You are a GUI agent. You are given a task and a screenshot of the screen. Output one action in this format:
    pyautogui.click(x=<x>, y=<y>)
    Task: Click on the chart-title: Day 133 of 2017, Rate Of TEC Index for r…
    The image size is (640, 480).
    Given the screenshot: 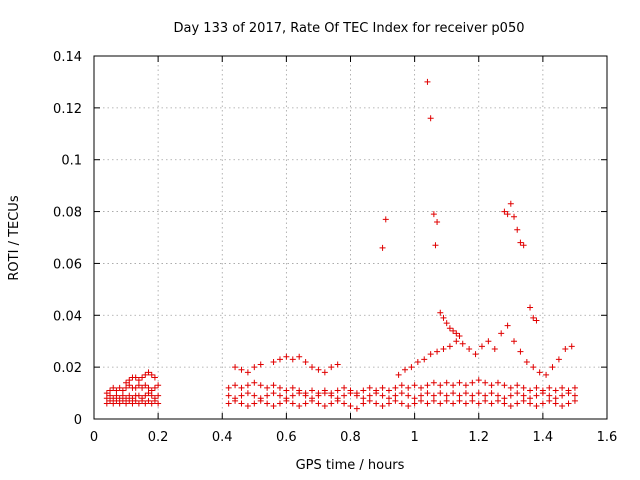 What is the action you would take?
    pyautogui.click(x=349, y=28)
    